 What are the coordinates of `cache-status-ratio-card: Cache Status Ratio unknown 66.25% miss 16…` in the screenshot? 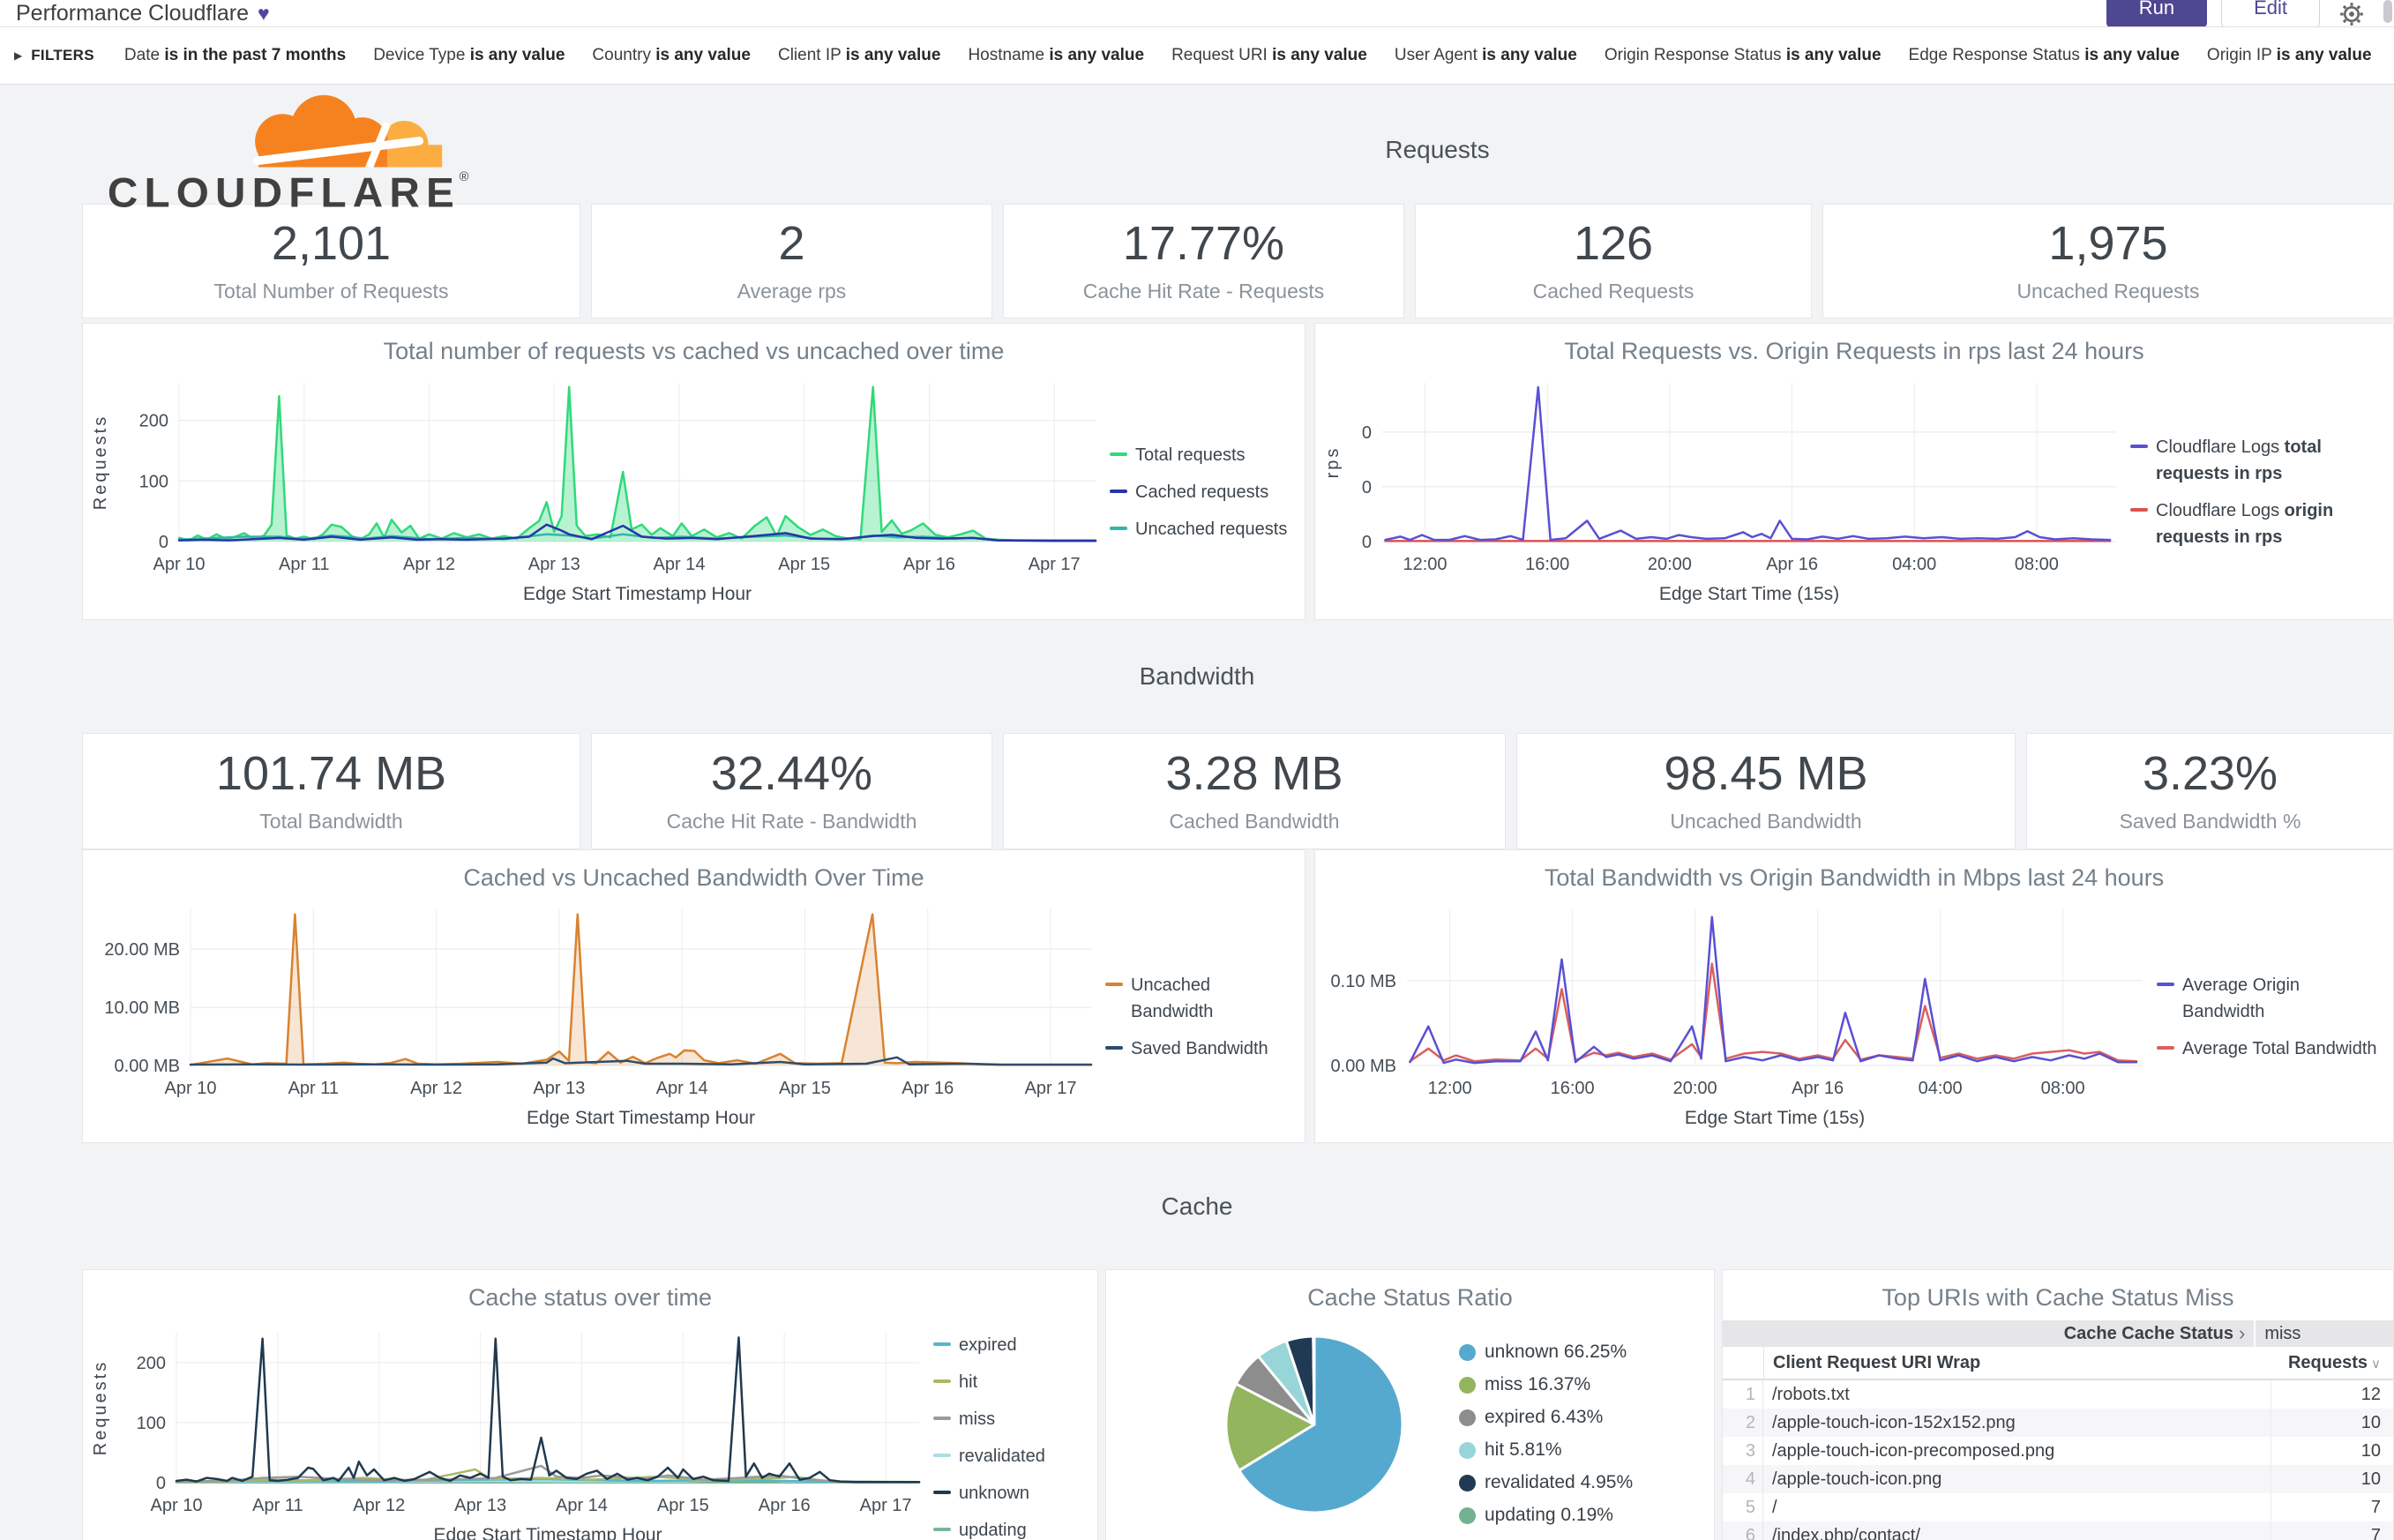 It's located at (1410, 1404).